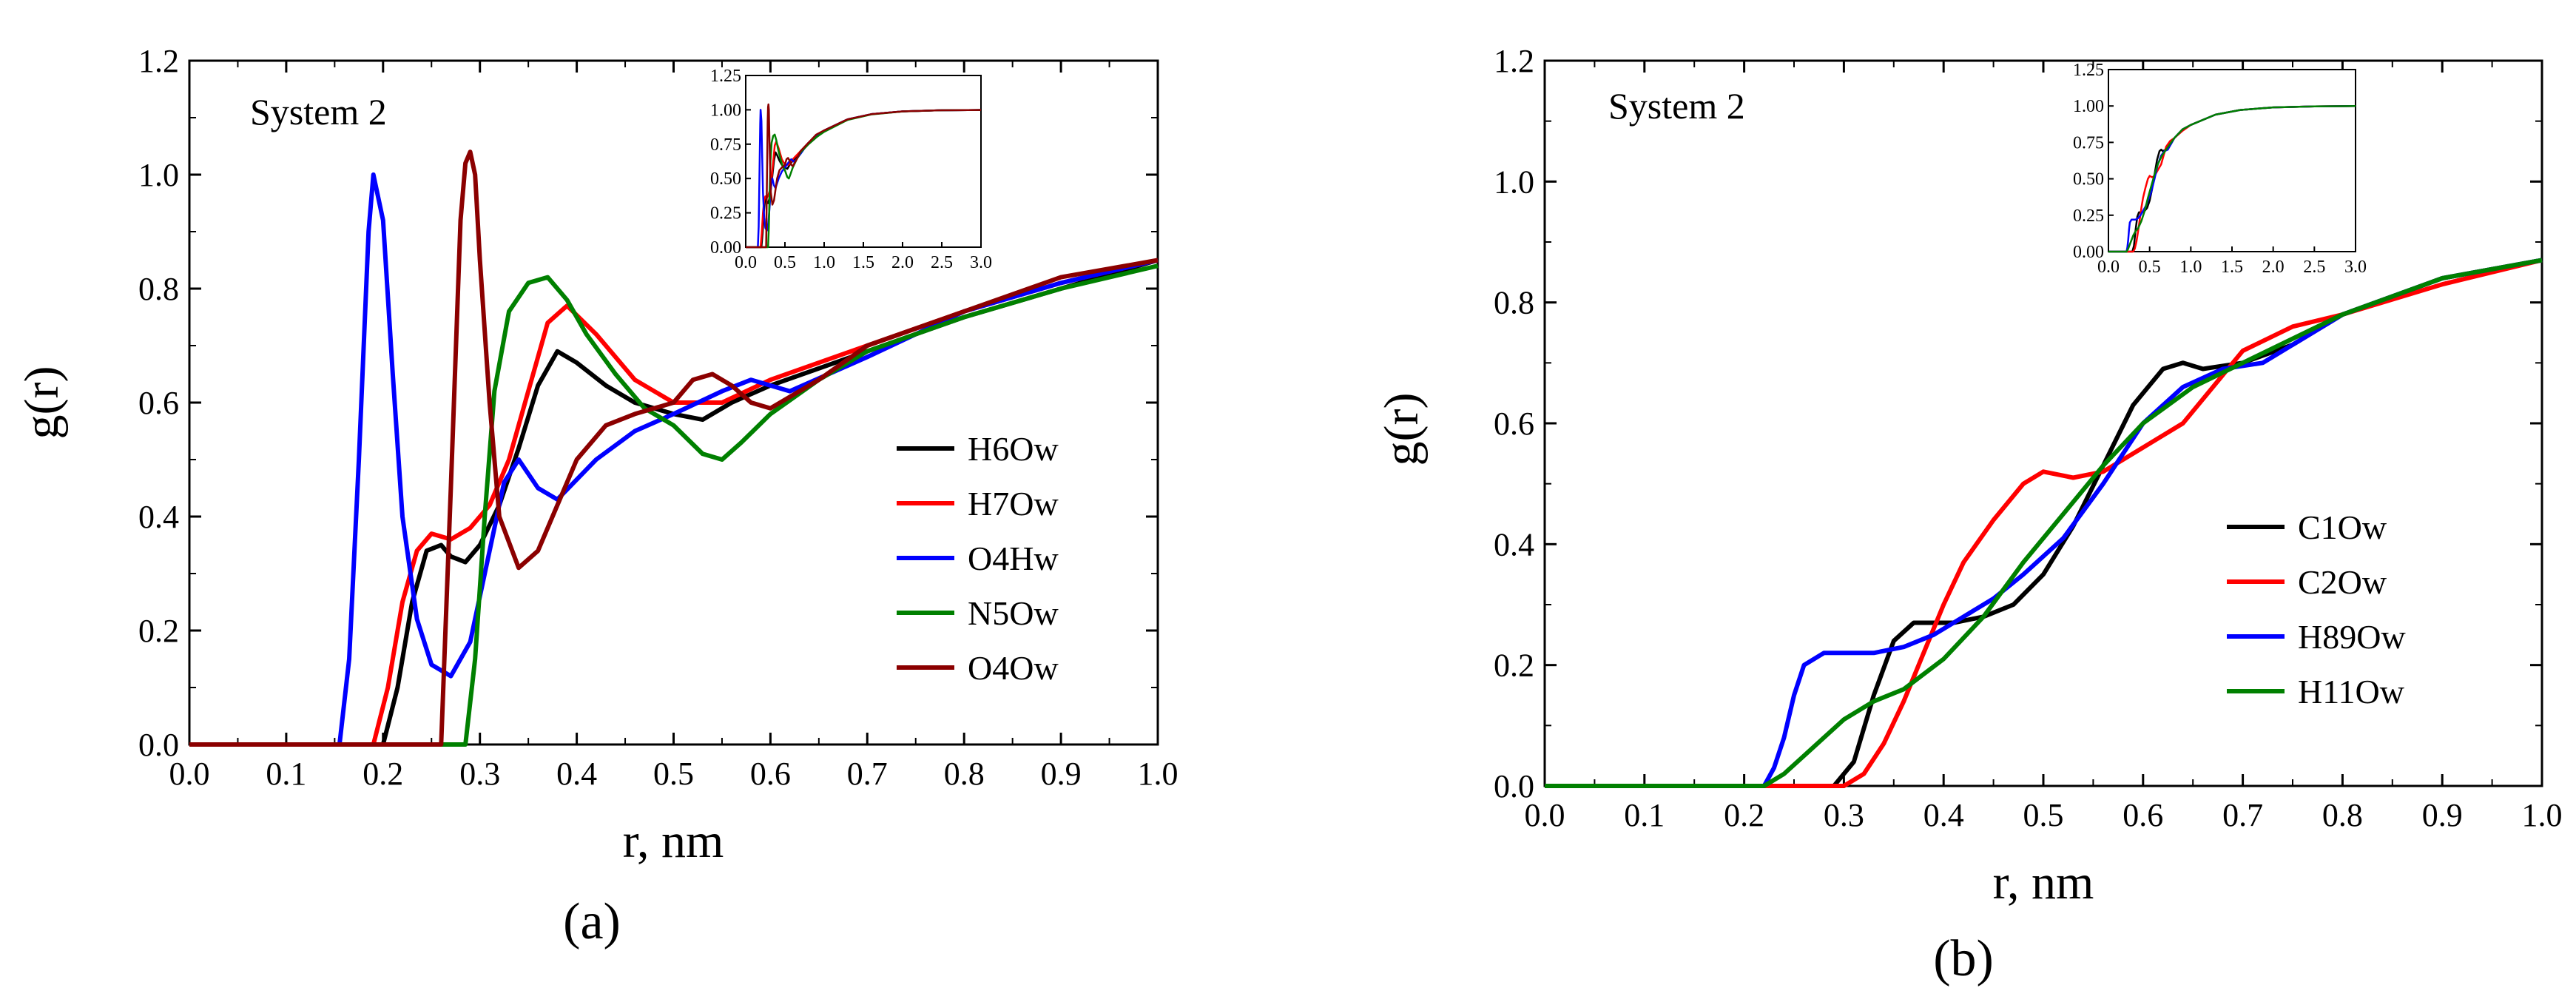 The width and height of the screenshot is (2576, 1005). I want to click on y-axis-label-b: g(r), so click(1402, 430).